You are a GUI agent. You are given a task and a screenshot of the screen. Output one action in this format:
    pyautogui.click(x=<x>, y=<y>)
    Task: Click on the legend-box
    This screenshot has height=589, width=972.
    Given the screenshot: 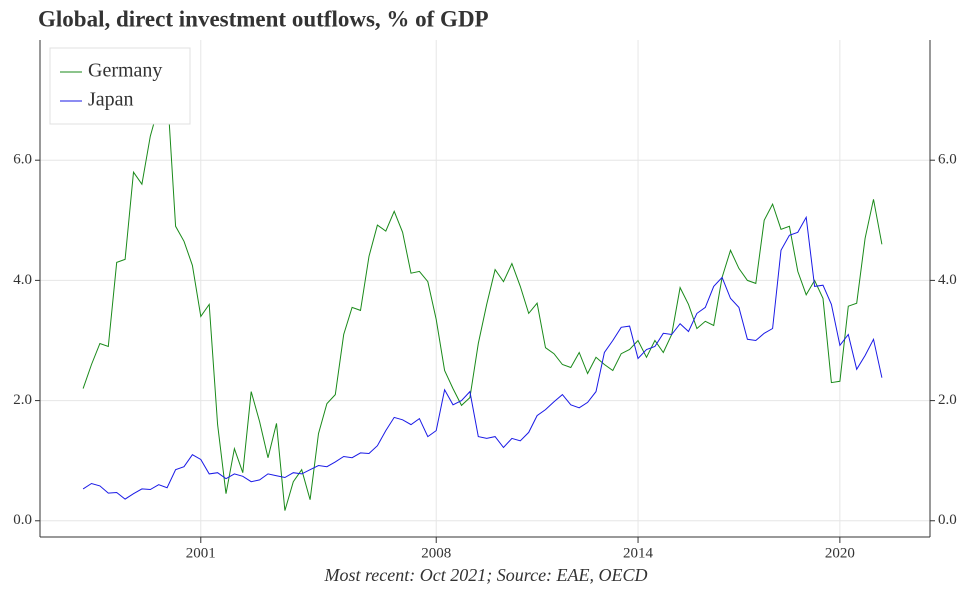 What is the action you would take?
    pyautogui.click(x=120, y=86)
    